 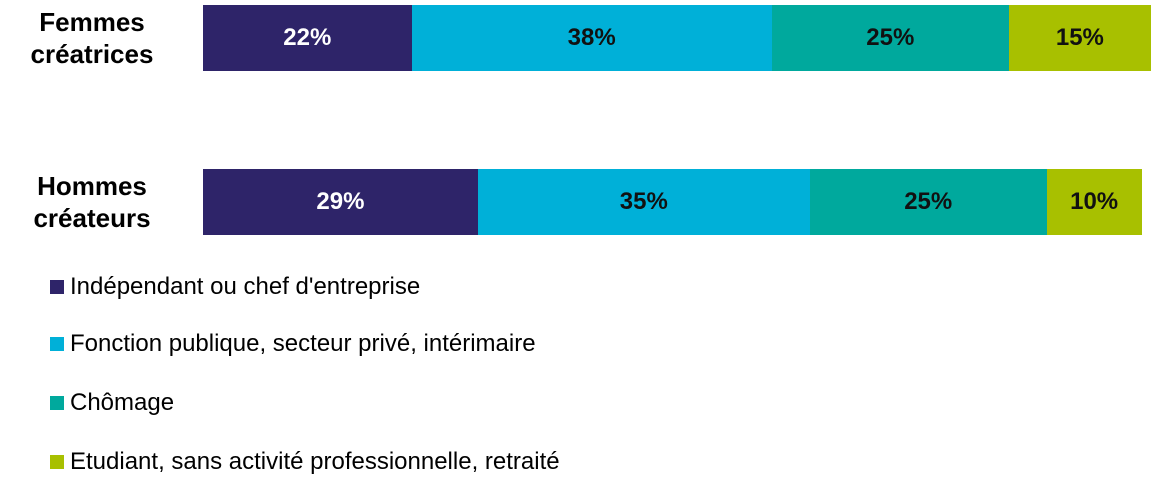 I want to click on value-label: 15%, so click(x=1079, y=37).